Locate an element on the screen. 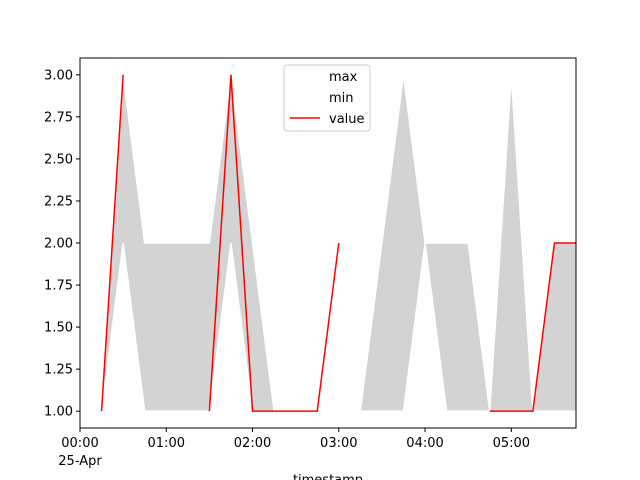 The image size is (640, 480). x-tick-label: 01:00 is located at coordinates (166, 443).